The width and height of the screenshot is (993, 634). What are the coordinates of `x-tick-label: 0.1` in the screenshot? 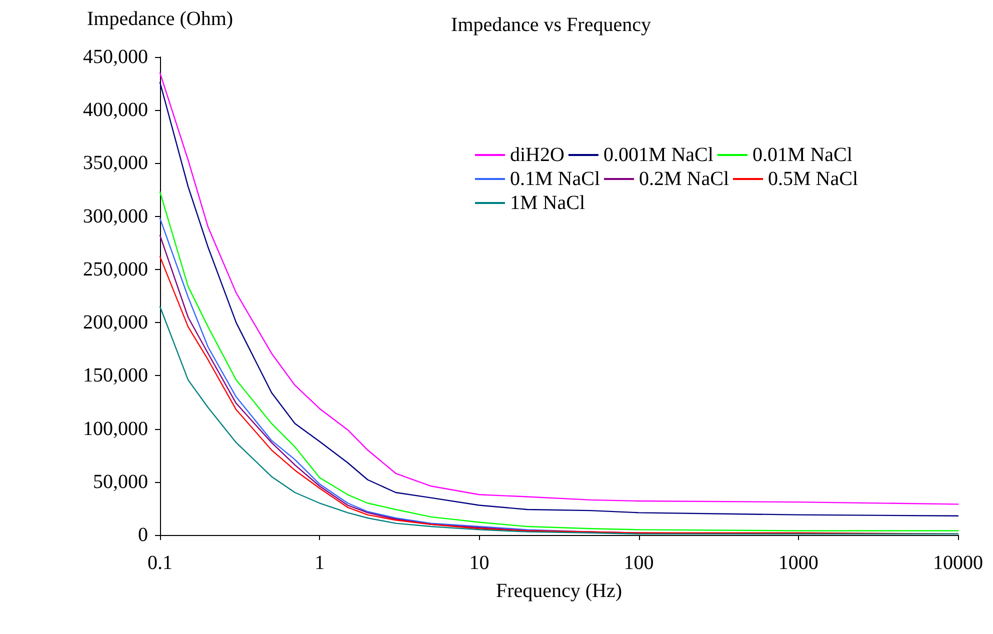 It's located at (160, 563).